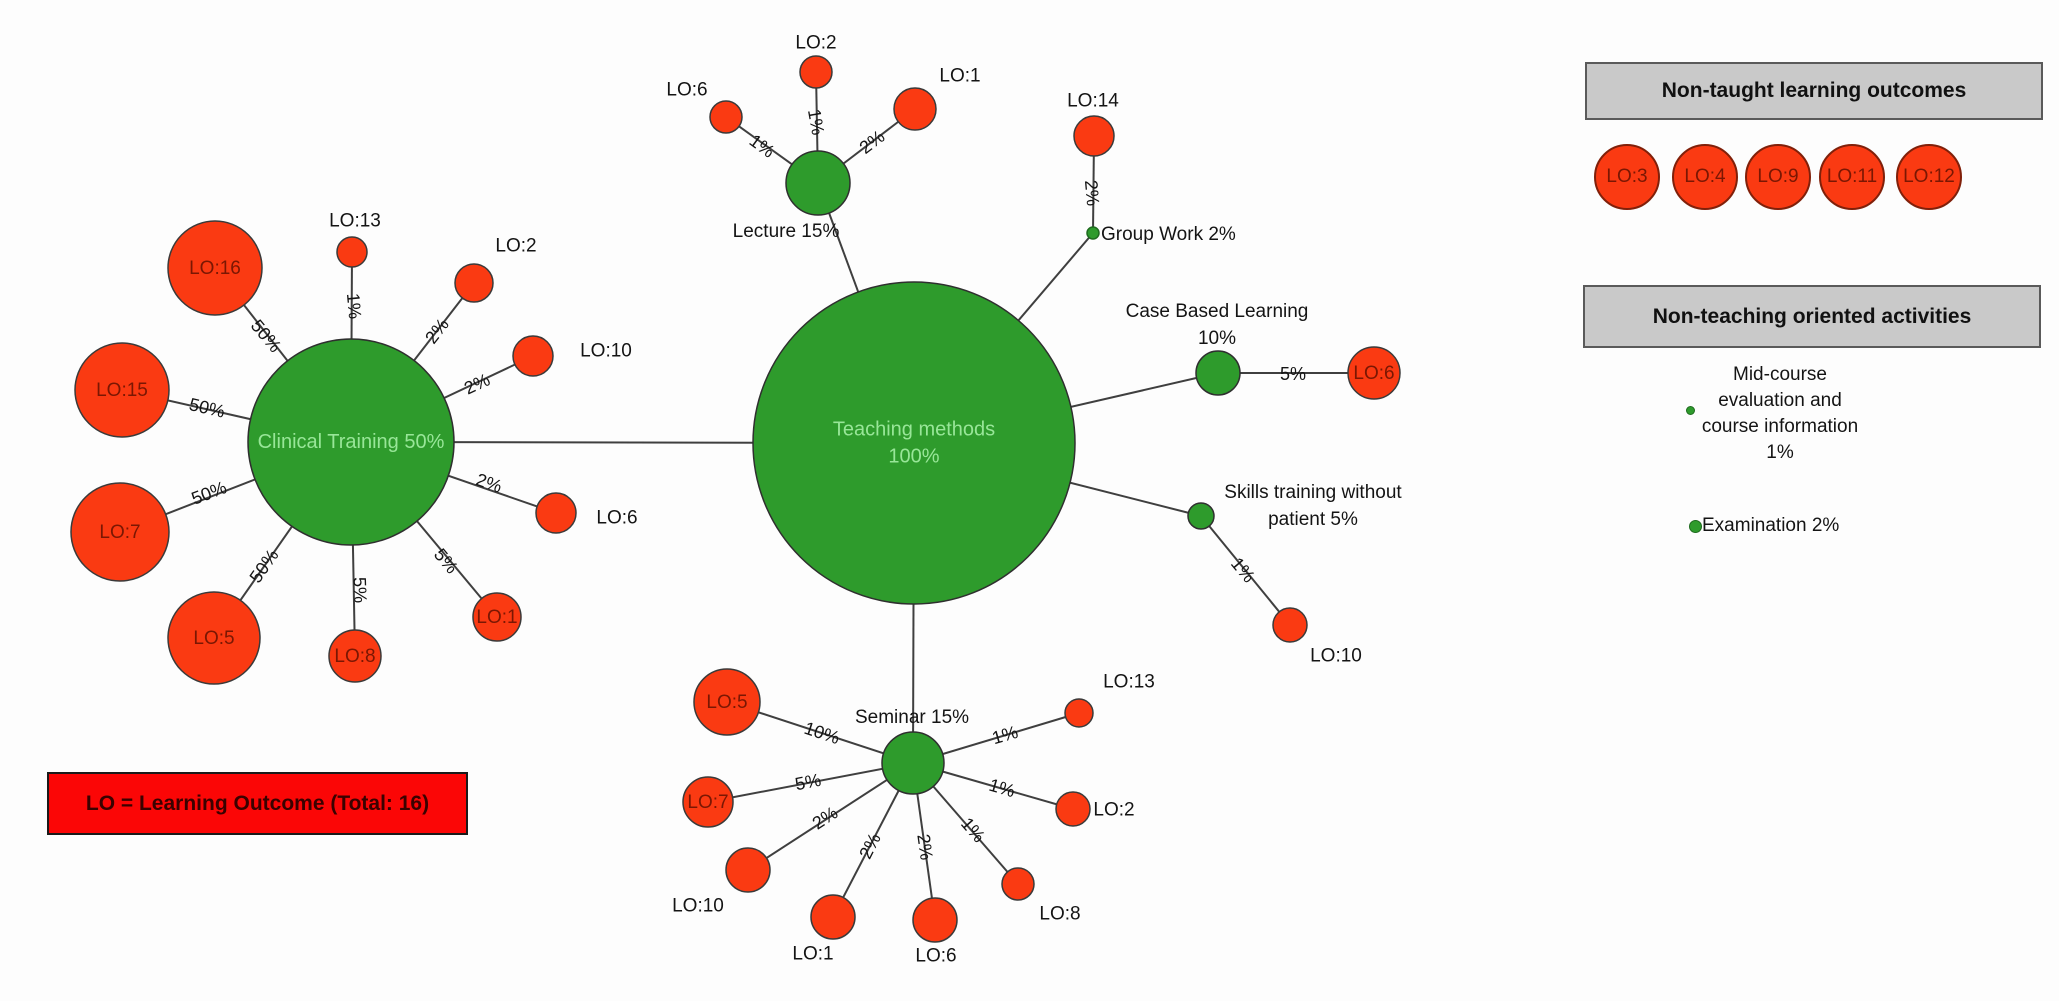 The height and width of the screenshot is (1001, 2059). Describe the element at coordinates (1073, 809) in the screenshot. I see `node-m2` at that location.